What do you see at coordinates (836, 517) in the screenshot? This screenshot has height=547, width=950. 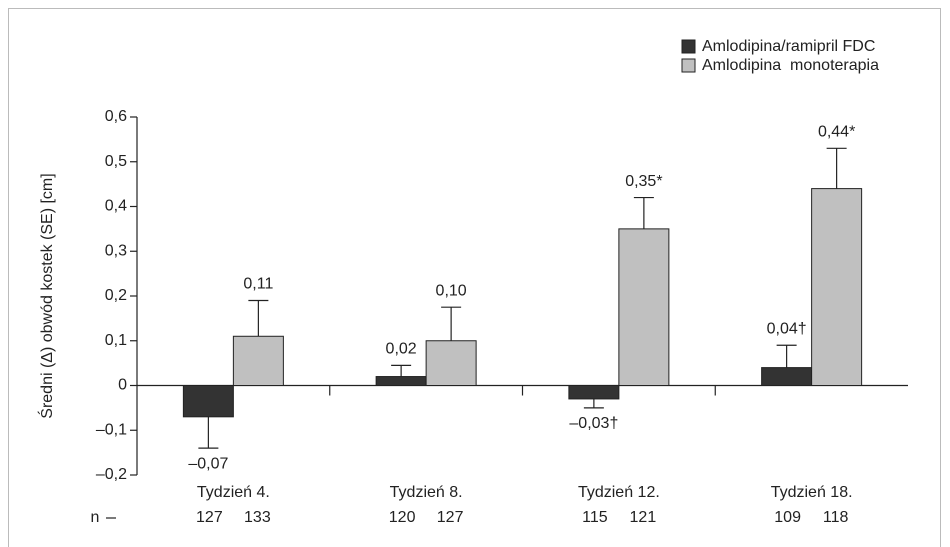 I see `n-count: 118` at bounding box center [836, 517].